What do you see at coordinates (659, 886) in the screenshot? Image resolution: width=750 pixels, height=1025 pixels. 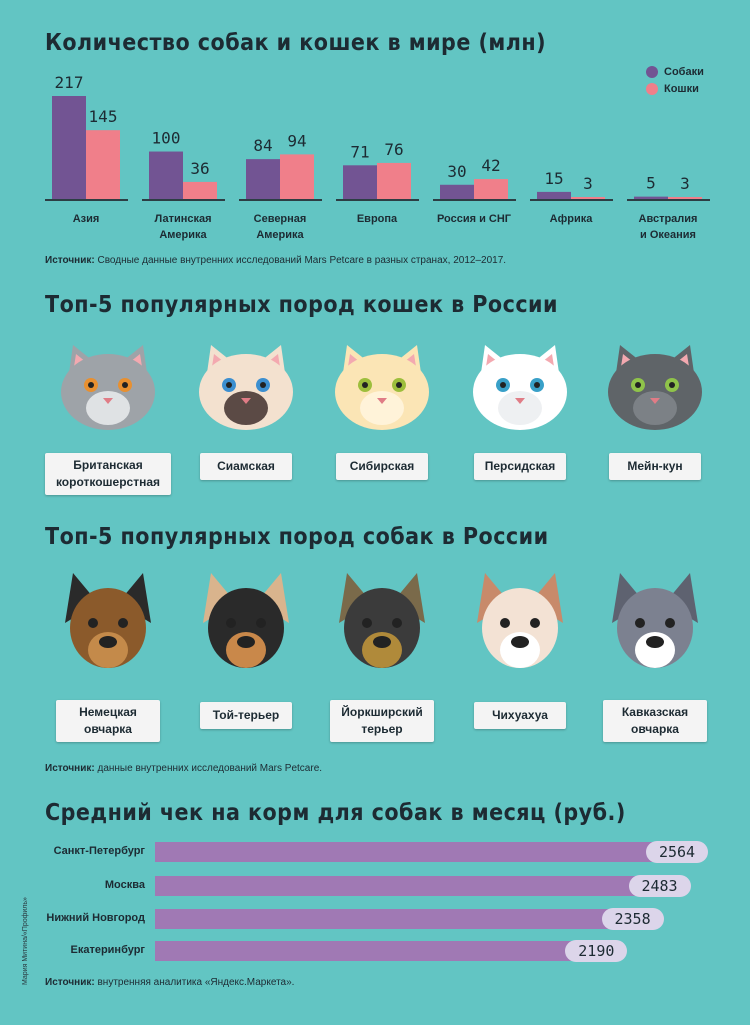 I see `city-value-pill: 2483` at bounding box center [659, 886].